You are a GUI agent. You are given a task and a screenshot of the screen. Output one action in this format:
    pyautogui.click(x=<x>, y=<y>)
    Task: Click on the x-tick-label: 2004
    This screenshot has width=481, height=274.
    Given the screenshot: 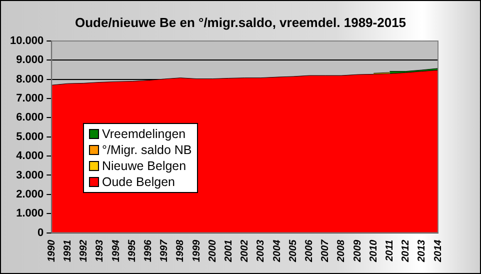 What is the action you would take?
    pyautogui.click(x=277, y=251)
    